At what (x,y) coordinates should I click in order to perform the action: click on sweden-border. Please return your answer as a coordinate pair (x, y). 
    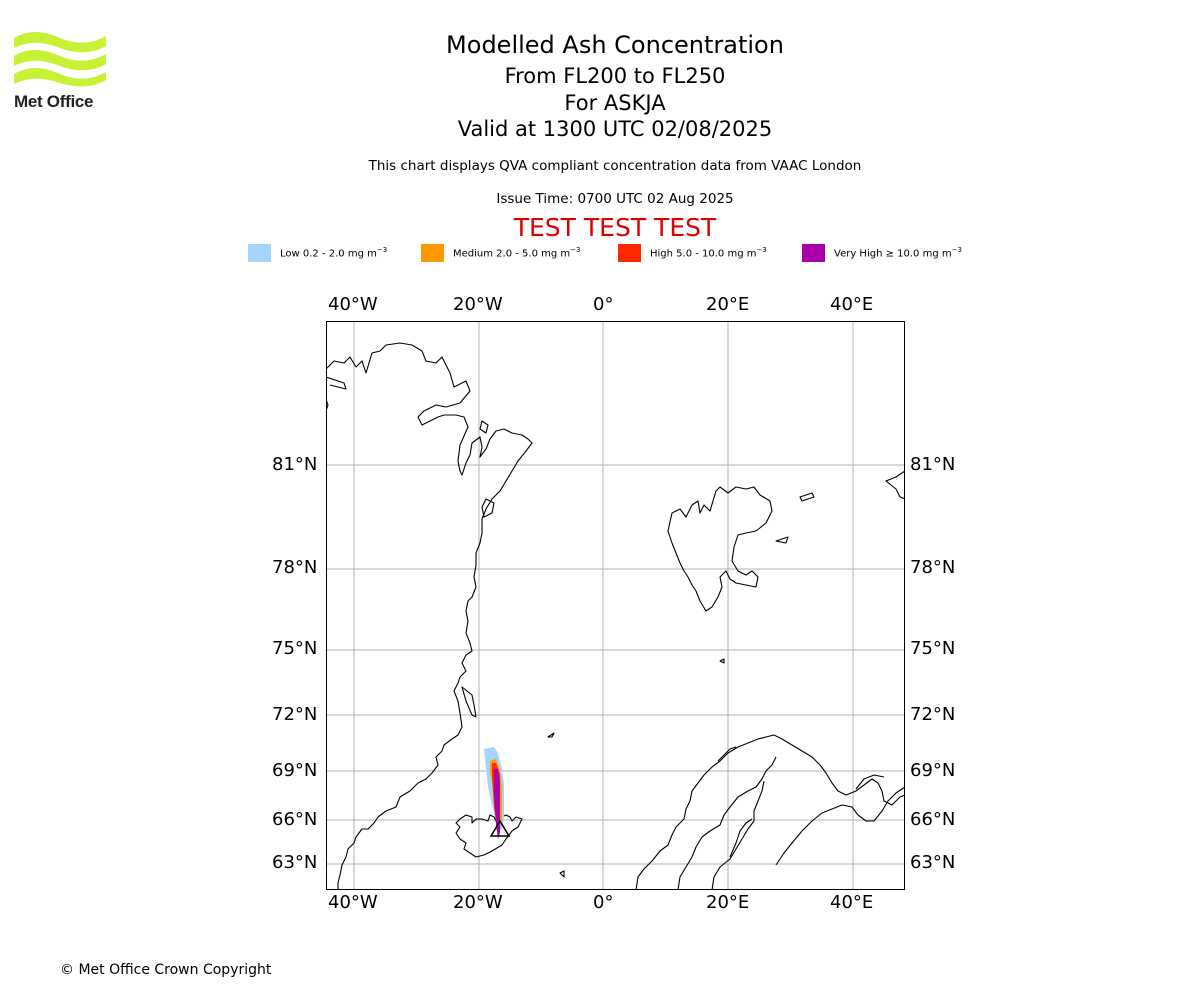
    Looking at the image, I should click on (727, 823).